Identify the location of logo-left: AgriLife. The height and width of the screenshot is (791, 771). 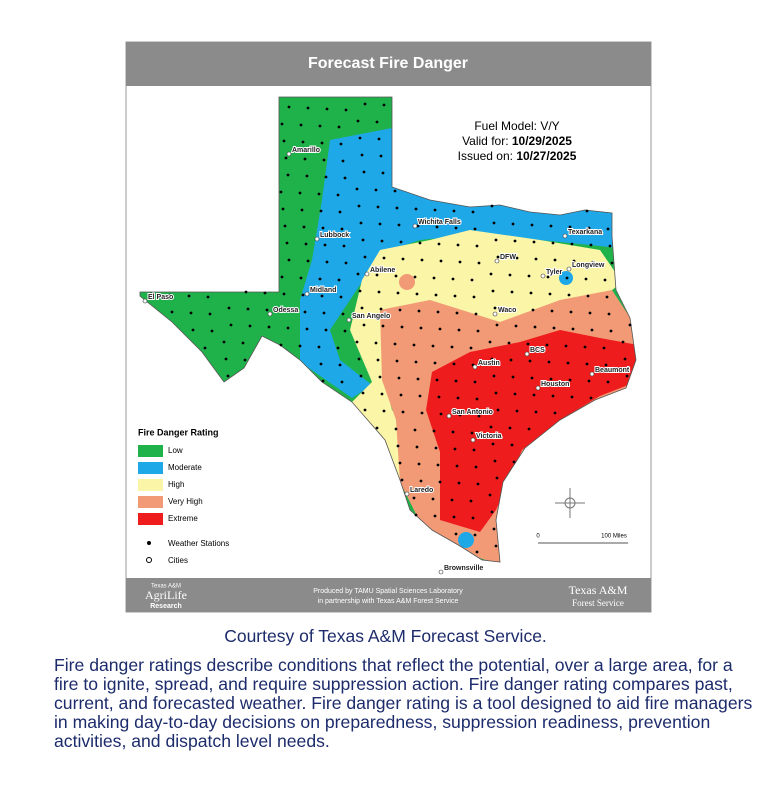
(166, 595).